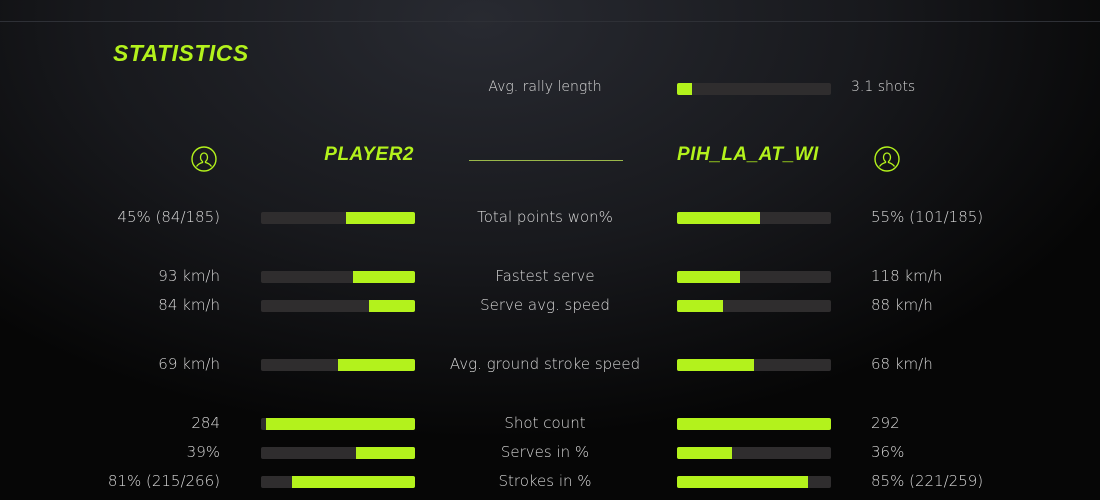 This screenshot has width=1100, height=500. What do you see at coordinates (927, 217) in the screenshot?
I see `right-value: 55% (101/185)` at bounding box center [927, 217].